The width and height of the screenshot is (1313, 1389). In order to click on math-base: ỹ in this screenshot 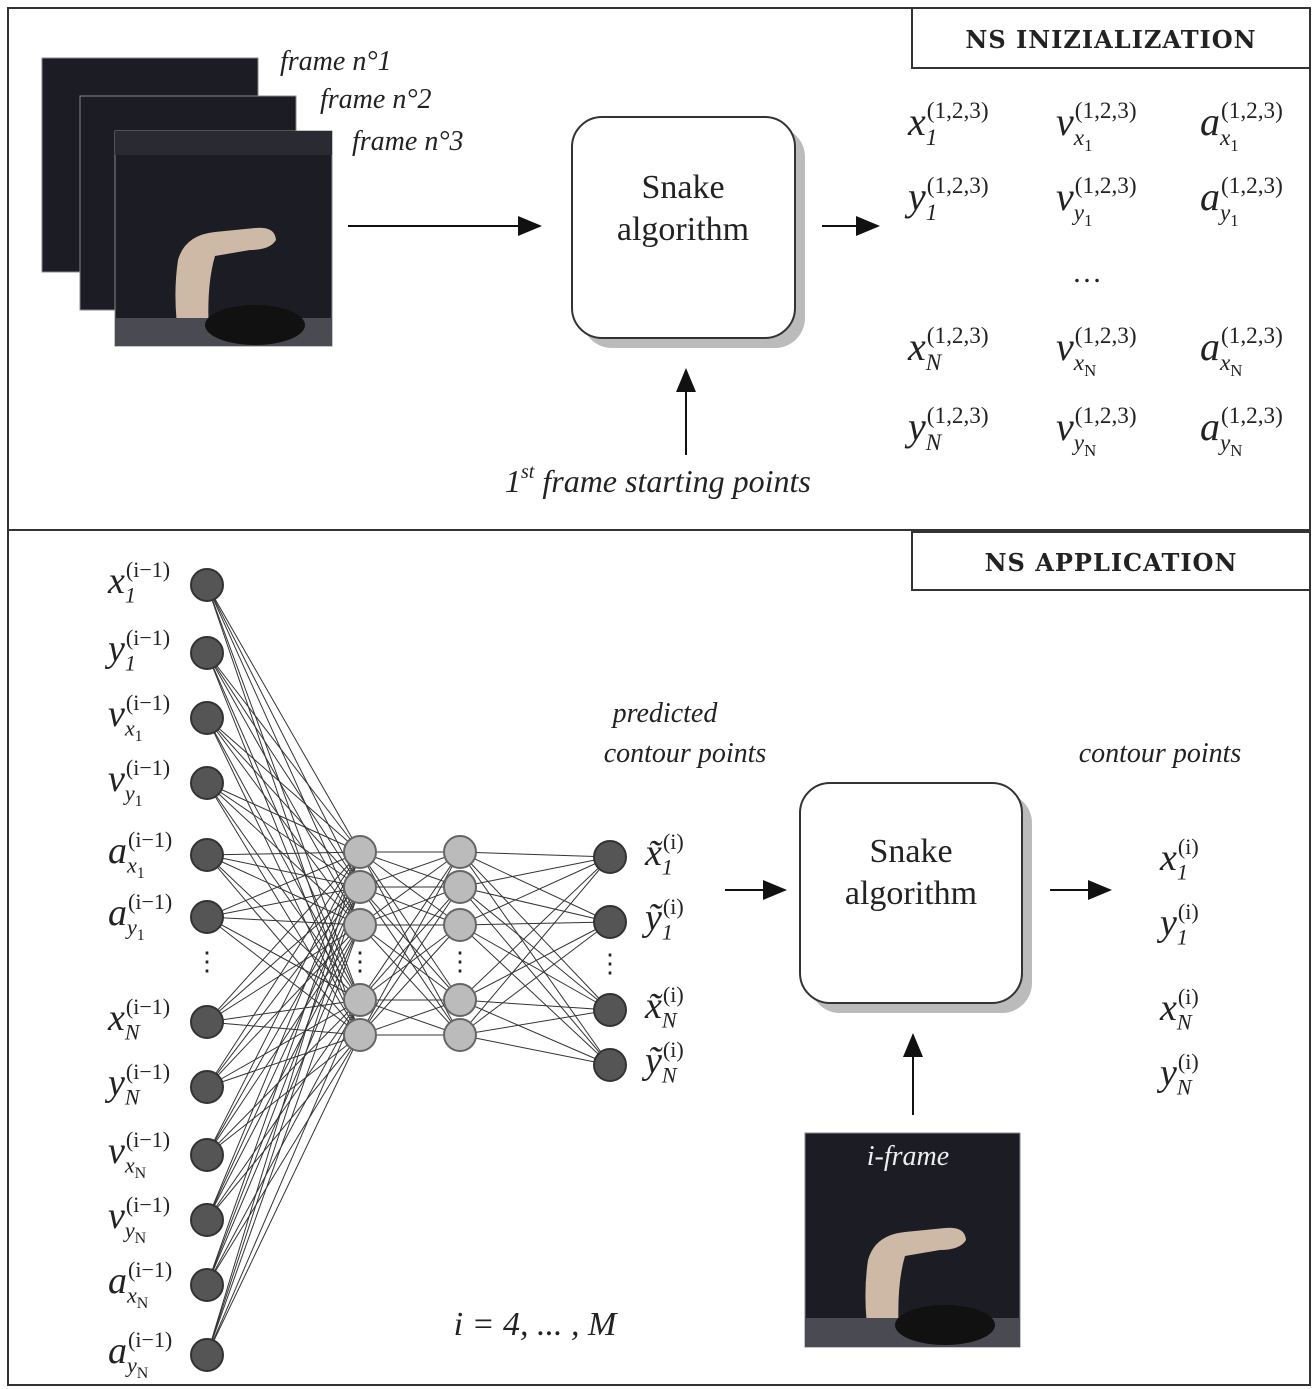, I will do `click(652, 1061)`.